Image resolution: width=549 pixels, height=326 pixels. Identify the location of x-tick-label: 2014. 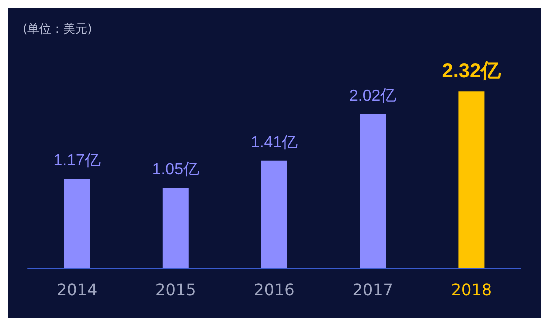
(77, 290).